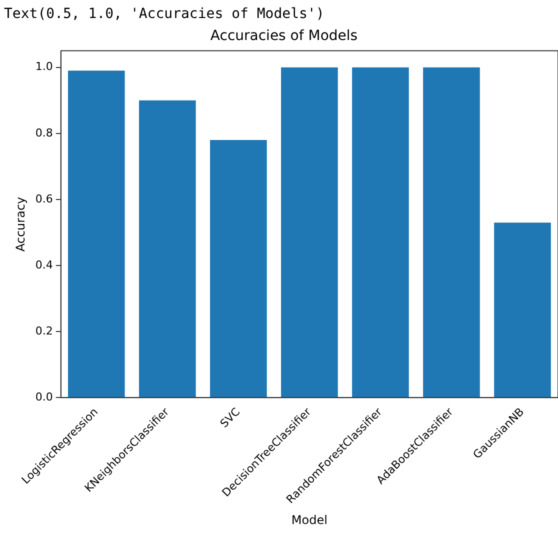  What do you see at coordinates (44, 265) in the screenshot?
I see `y-tick-label: 0.4` at bounding box center [44, 265].